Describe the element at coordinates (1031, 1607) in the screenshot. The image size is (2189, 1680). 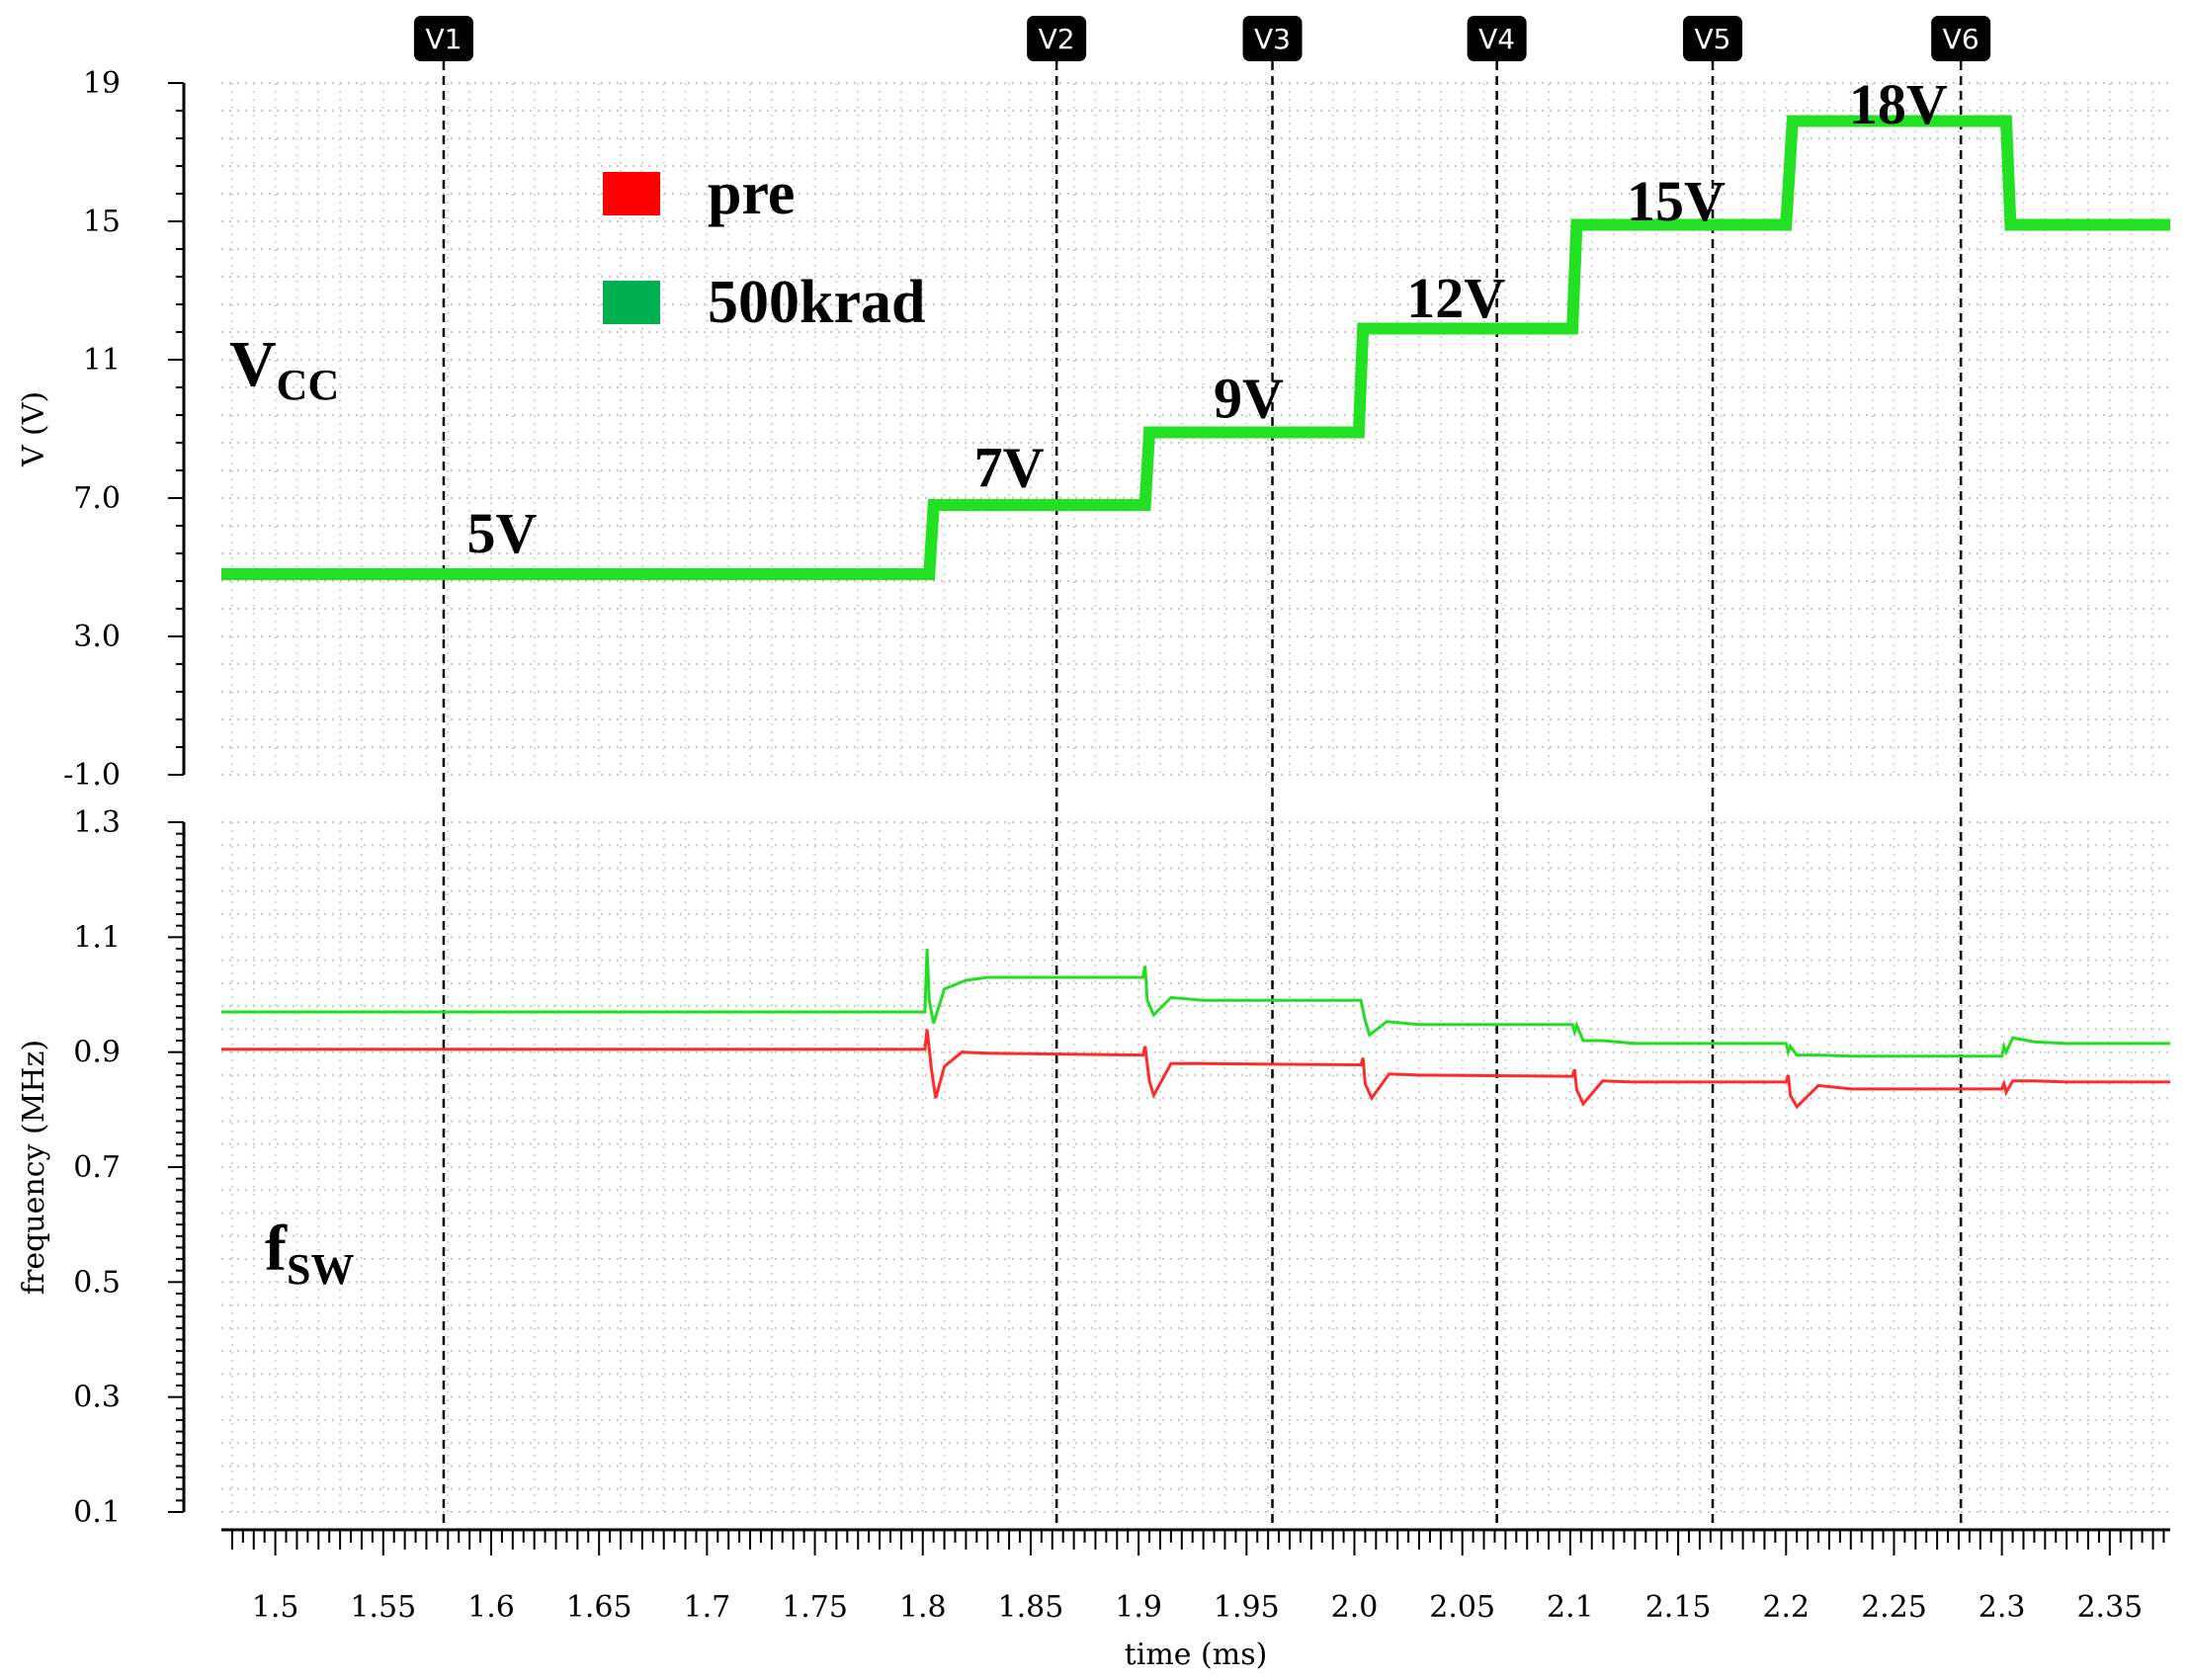
I see `x-tick-label: 1.85` at that location.